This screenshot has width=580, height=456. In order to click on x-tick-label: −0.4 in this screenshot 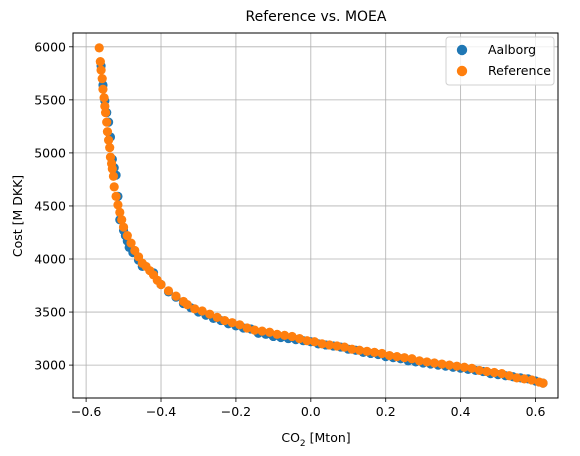, I will do `click(161, 411)`.